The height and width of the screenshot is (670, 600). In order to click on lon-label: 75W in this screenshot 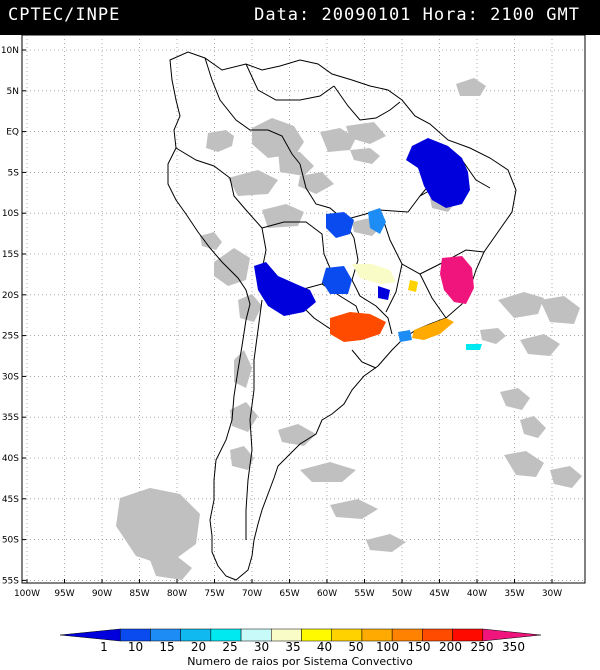, I will do `click(214, 594)`.